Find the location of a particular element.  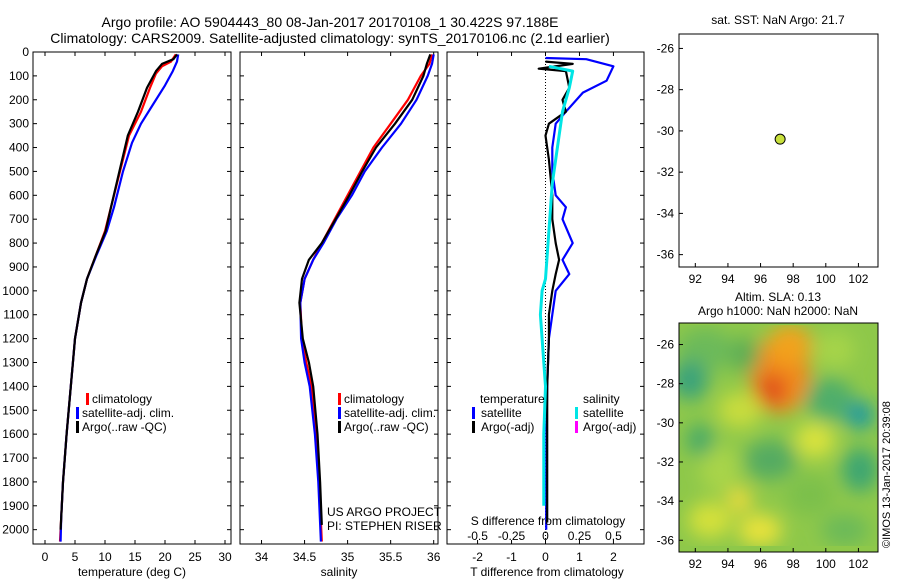

legend-label-s-argo: Argo(-adj) is located at coordinates (609, 427).